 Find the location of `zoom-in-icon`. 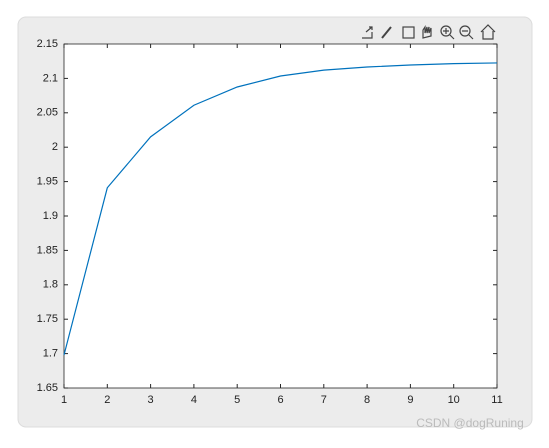

zoom-in-icon is located at coordinates (446, 31).